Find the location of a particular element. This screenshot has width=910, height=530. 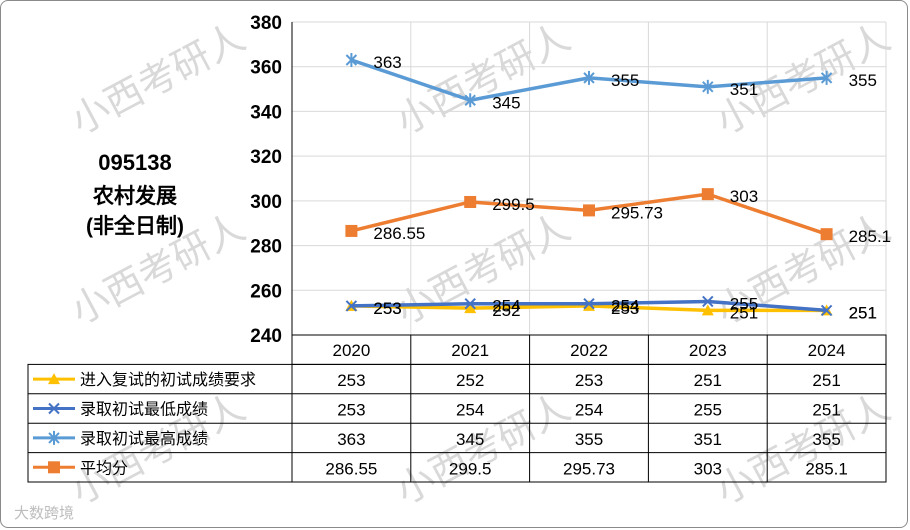

data-label: 303 is located at coordinates (744, 196).